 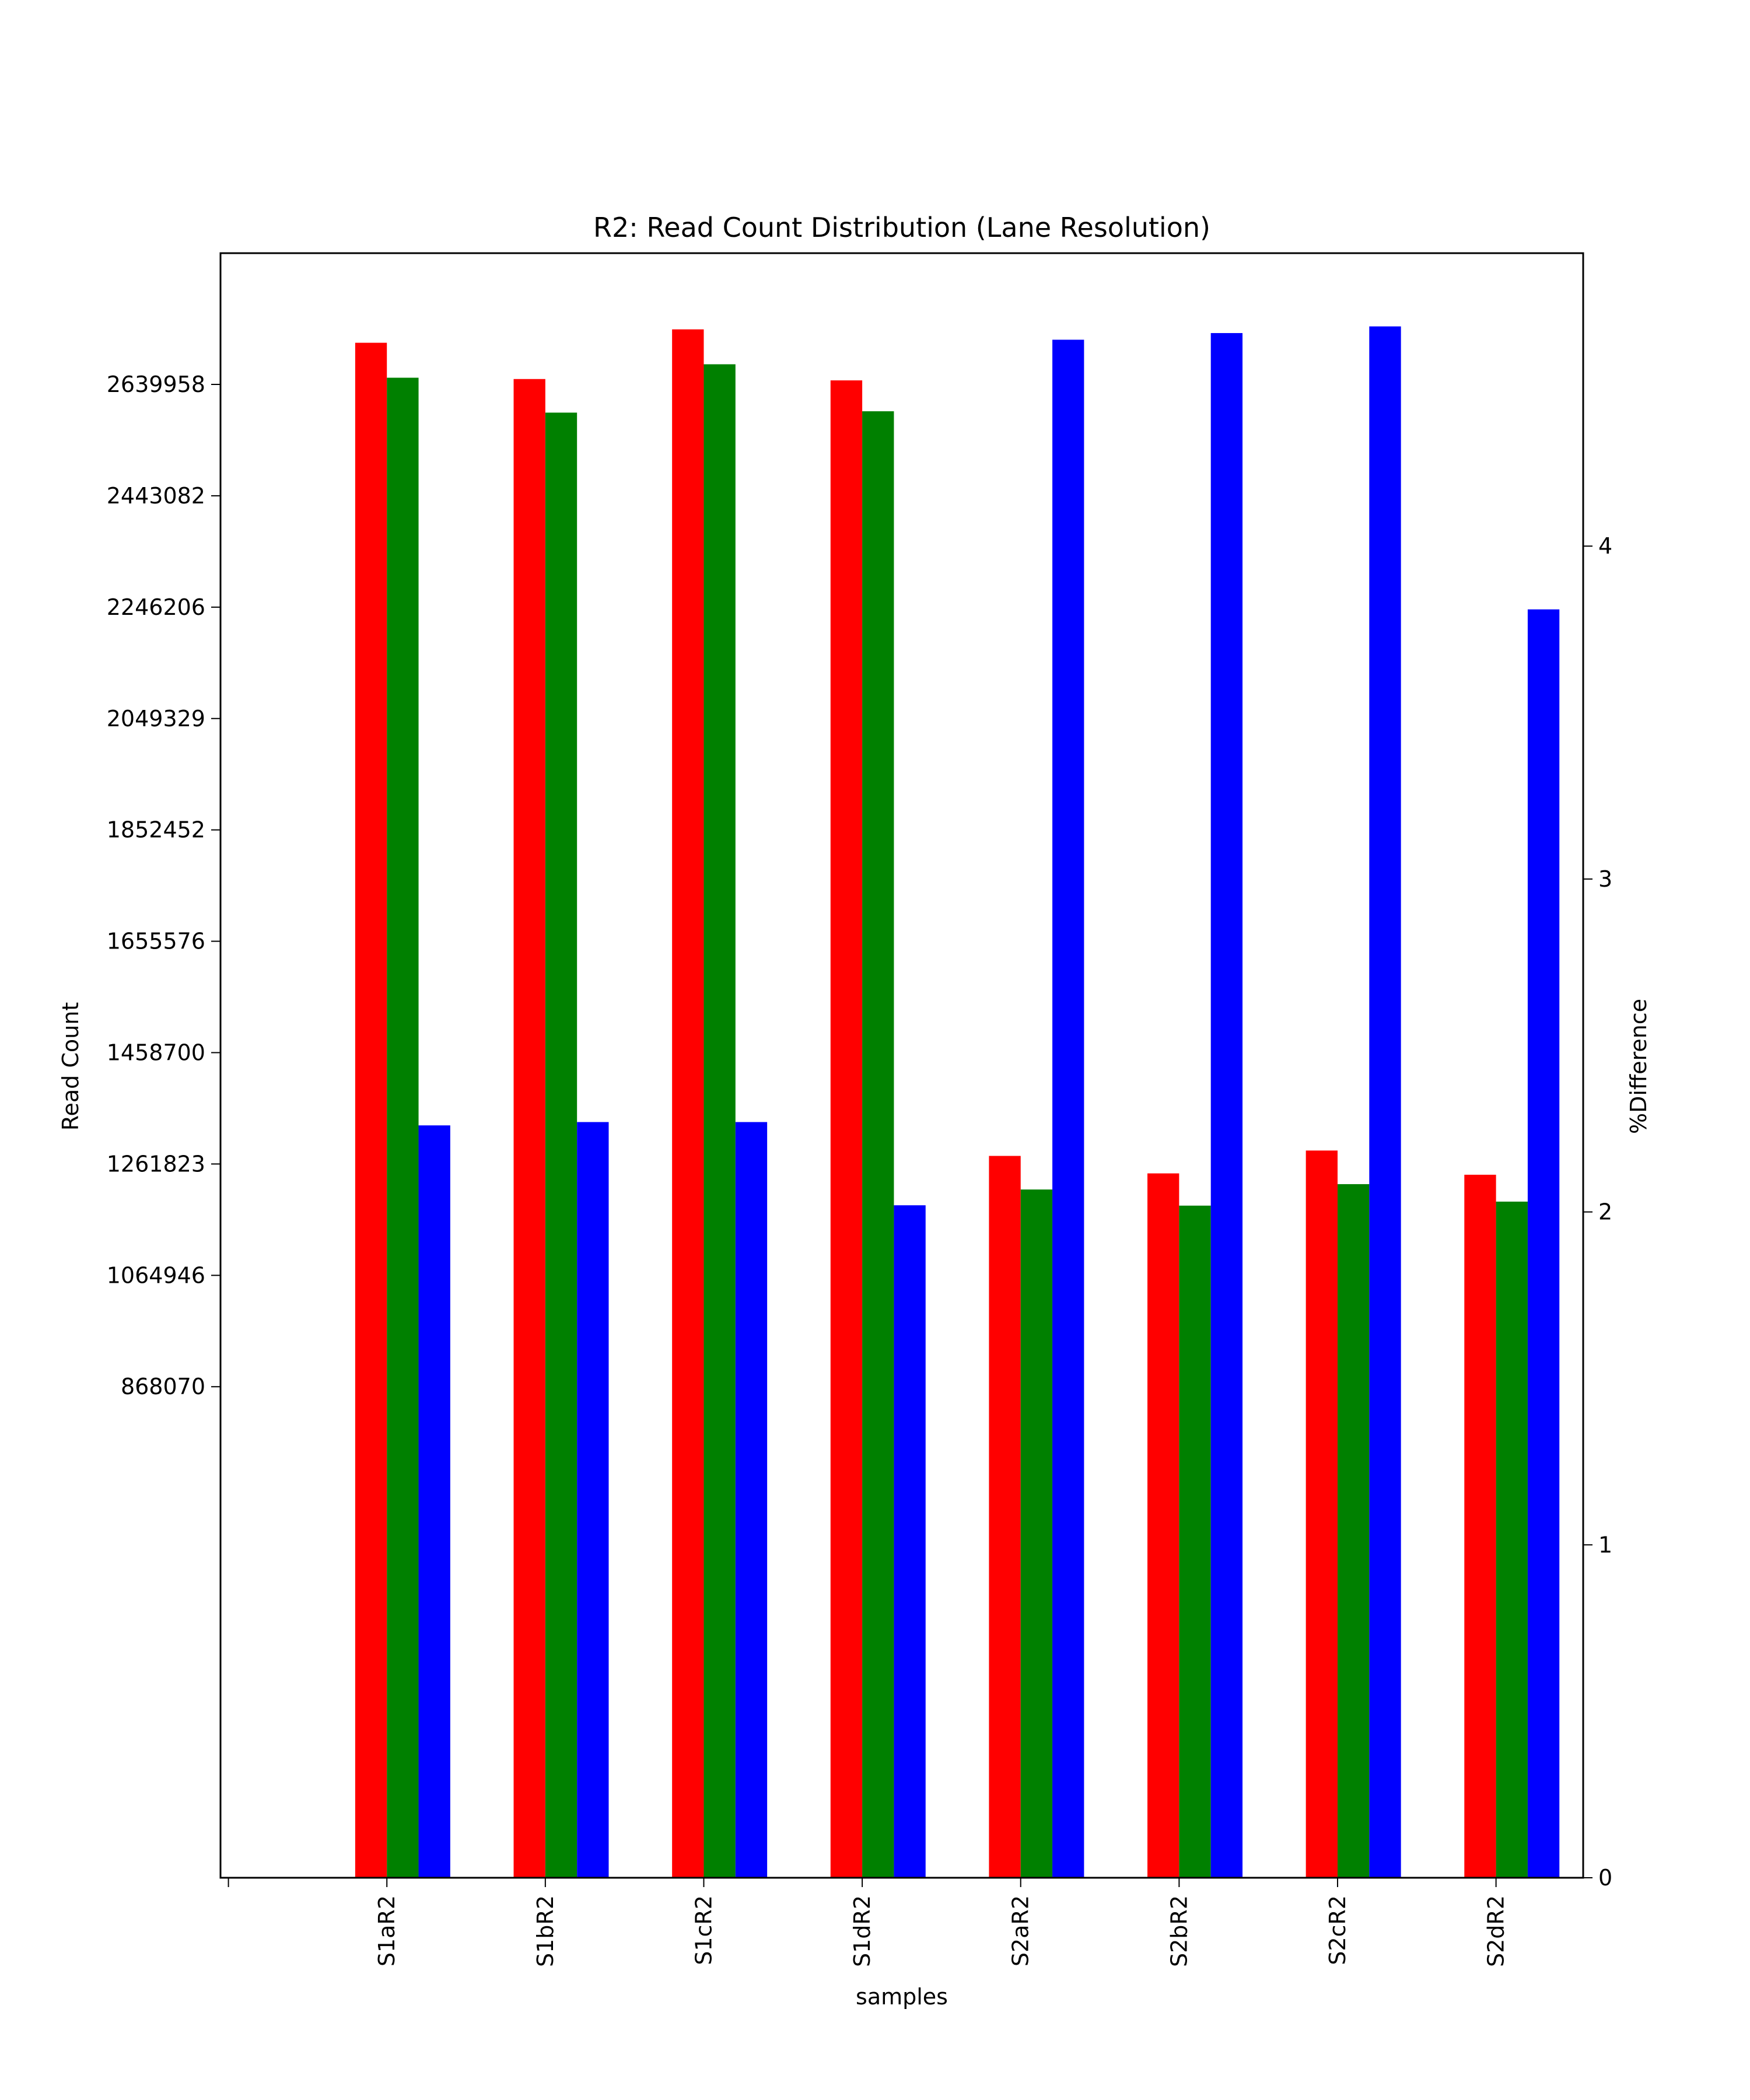 What do you see at coordinates (156, 1275) in the screenshot?
I see `y-tick-label: 1064946` at bounding box center [156, 1275].